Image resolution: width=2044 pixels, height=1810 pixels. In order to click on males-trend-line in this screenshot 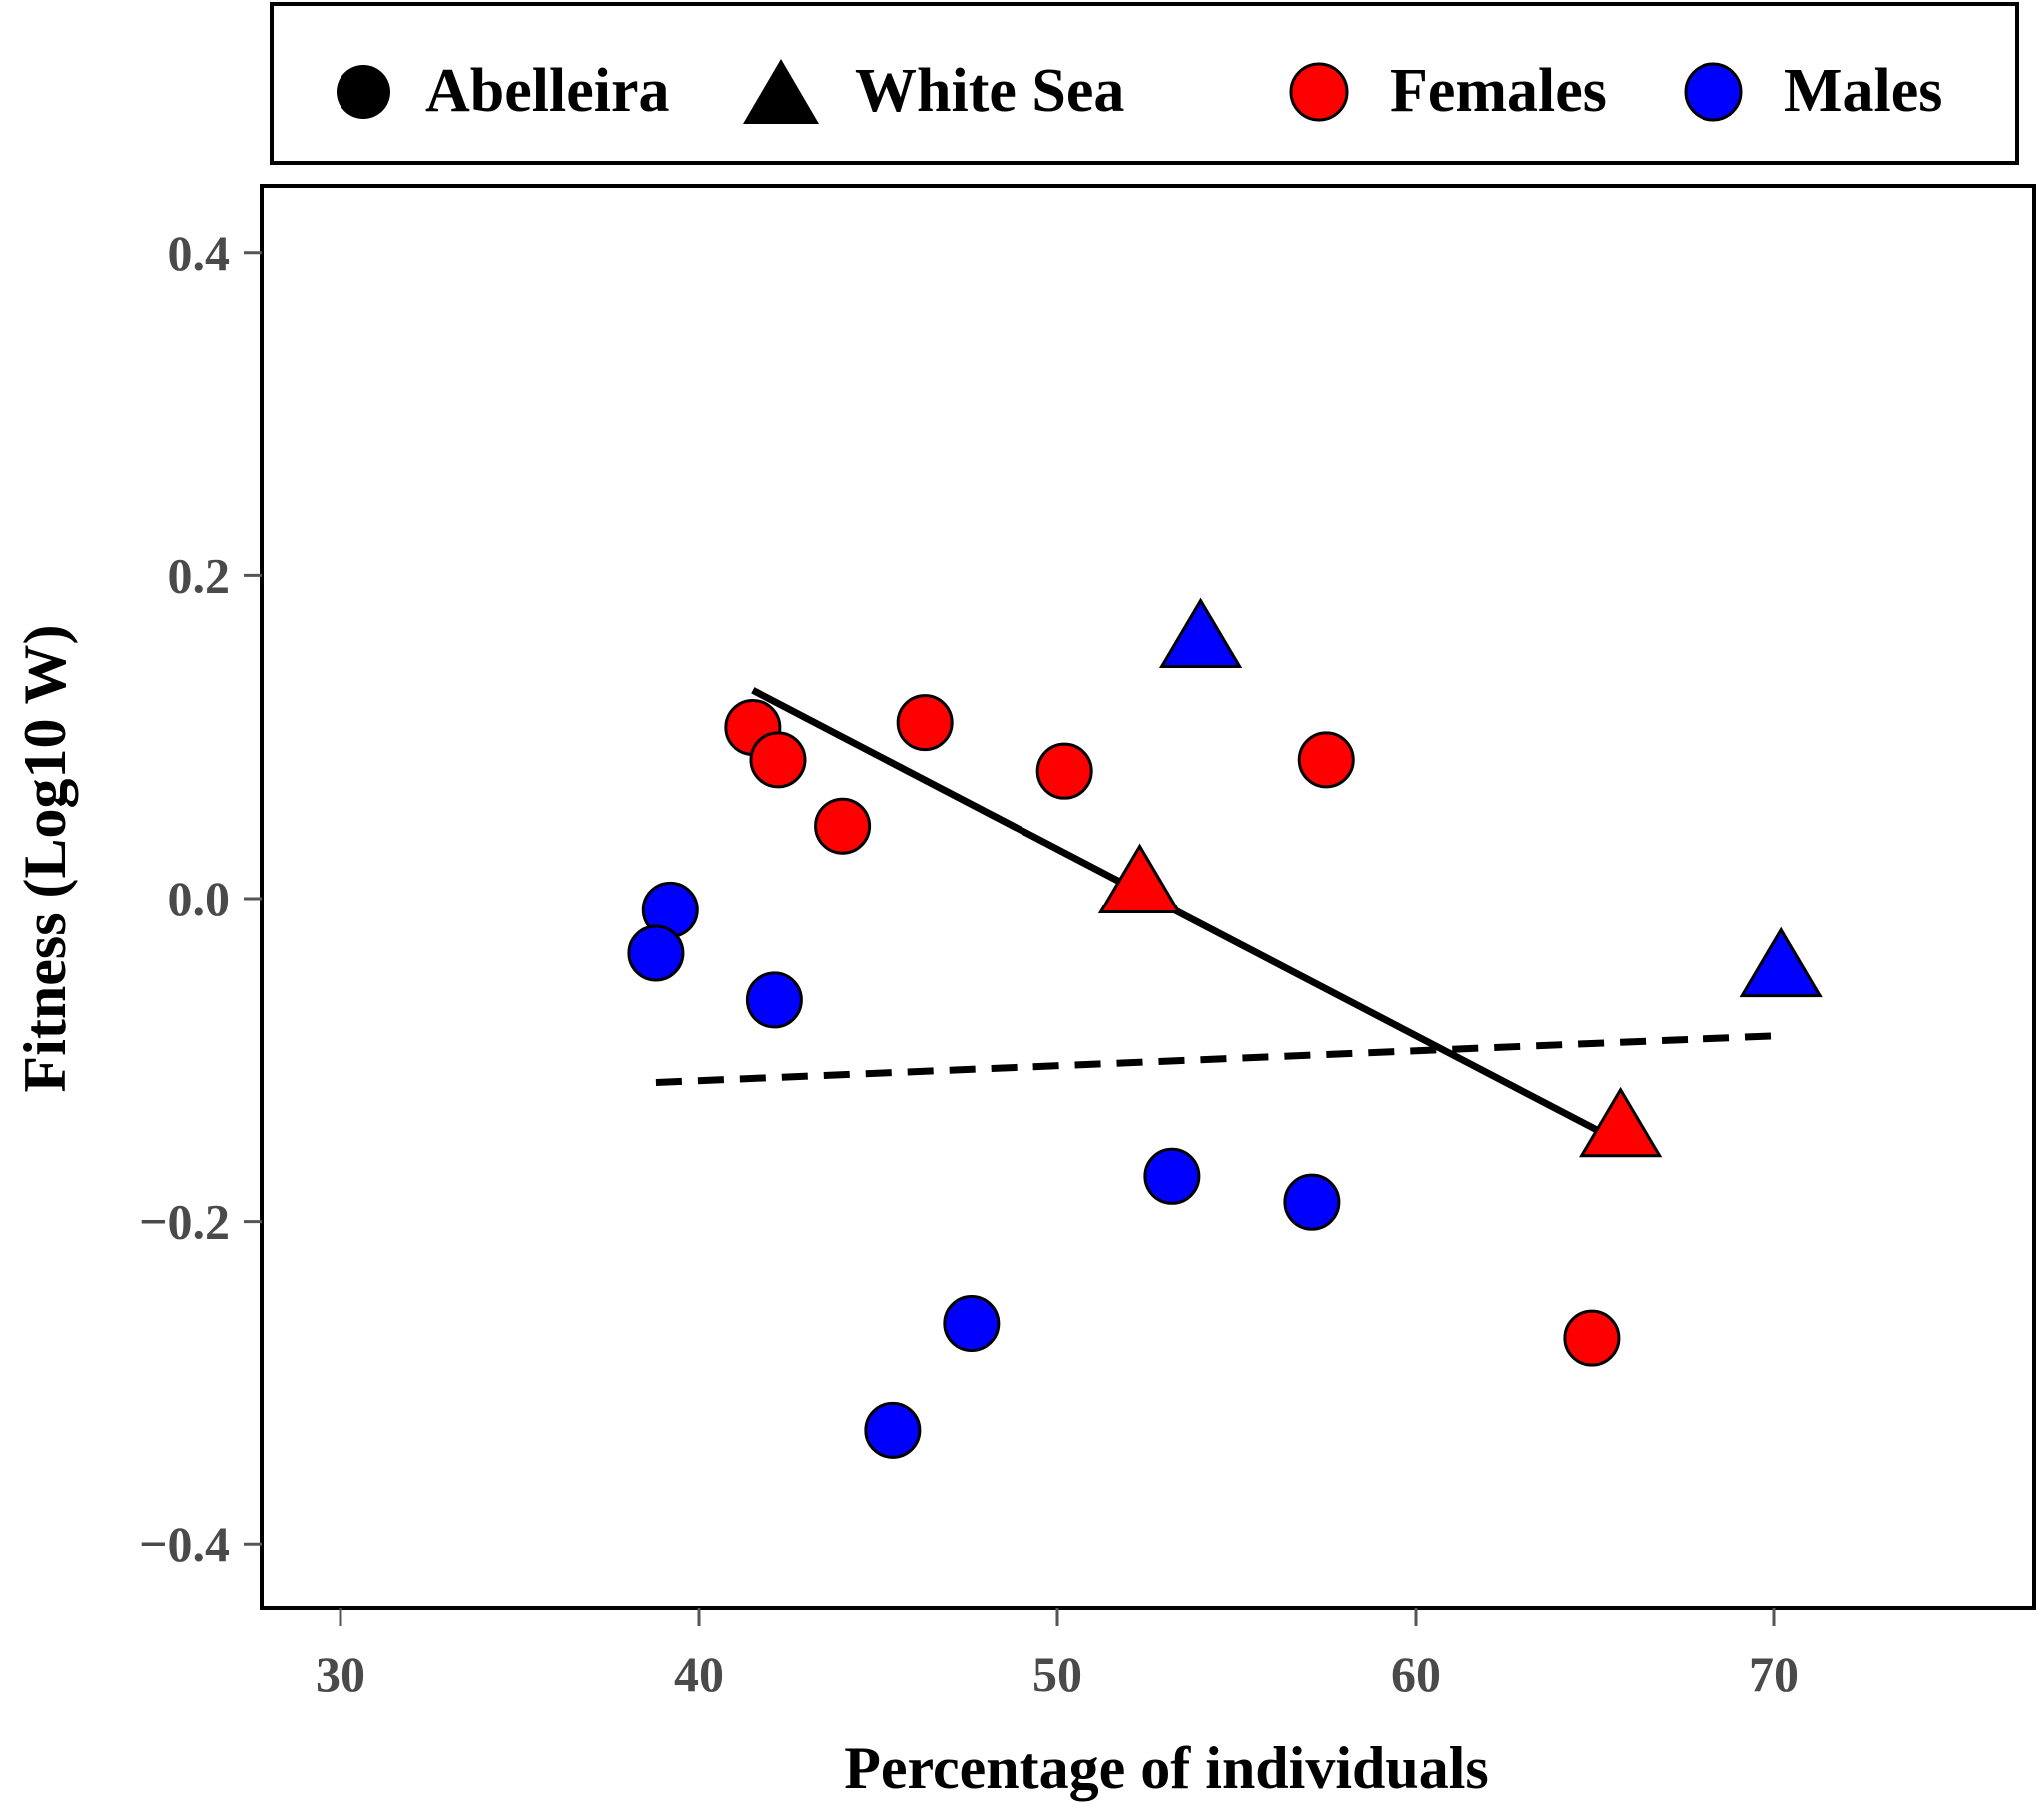, I will do `click(1218, 1059)`.